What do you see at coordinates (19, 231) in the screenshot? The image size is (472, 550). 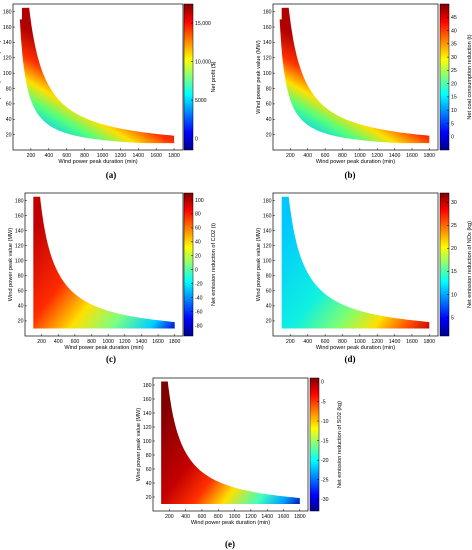 I see `y-tick-label: 140` at bounding box center [19, 231].